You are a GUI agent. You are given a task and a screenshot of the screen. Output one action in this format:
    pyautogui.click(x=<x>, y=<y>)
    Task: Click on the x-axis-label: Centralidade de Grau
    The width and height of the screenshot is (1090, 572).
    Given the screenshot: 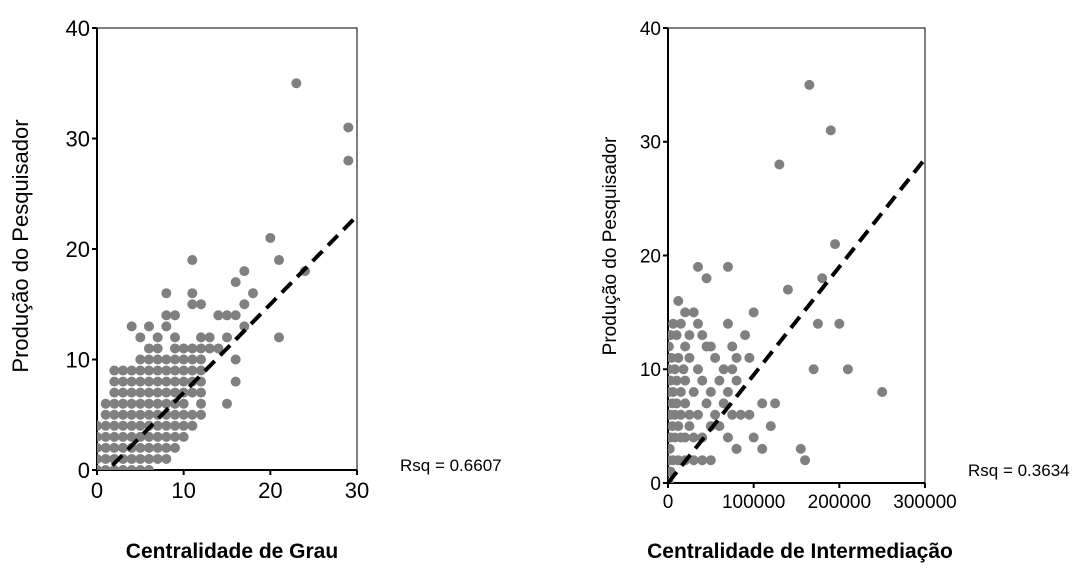 What is the action you would take?
    pyautogui.click(x=232, y=551)
    